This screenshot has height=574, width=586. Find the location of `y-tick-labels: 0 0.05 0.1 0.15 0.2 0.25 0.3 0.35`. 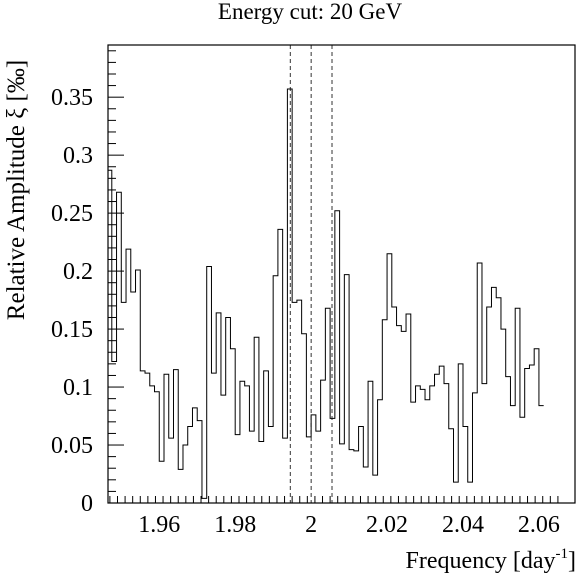

y-tick-labels: 0 0.05 0.1 0.15 0.2 0.25 0.3 0.35 is located at coordinates (72, 301).